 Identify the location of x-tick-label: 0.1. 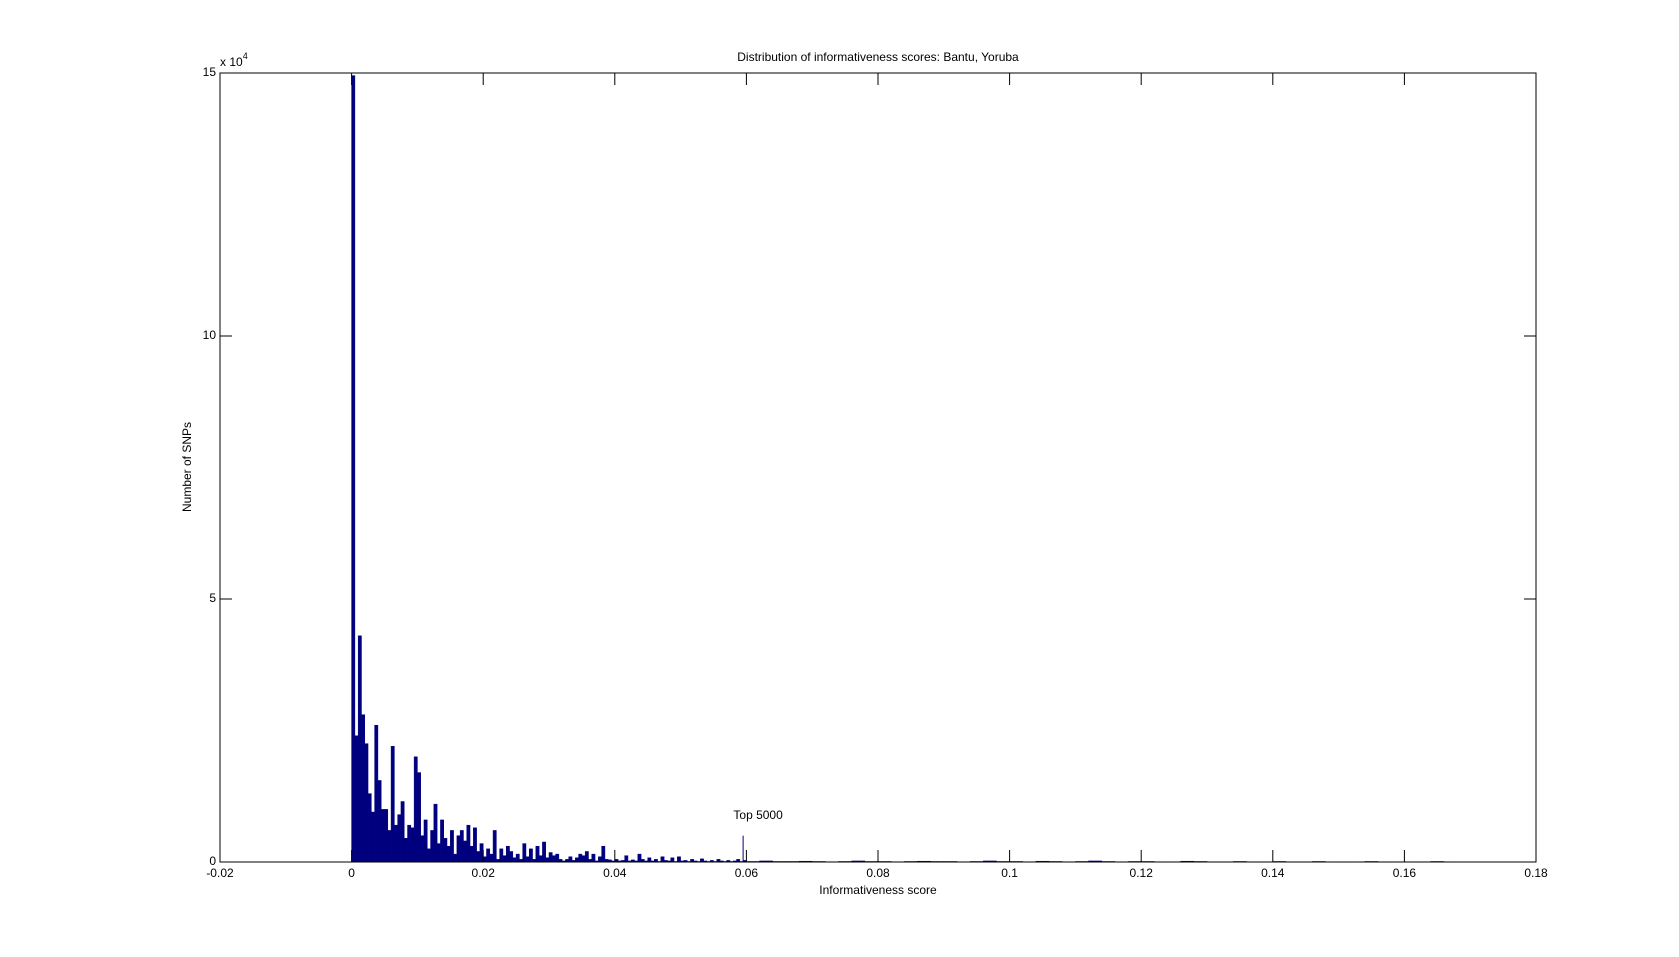
(1009, 873).